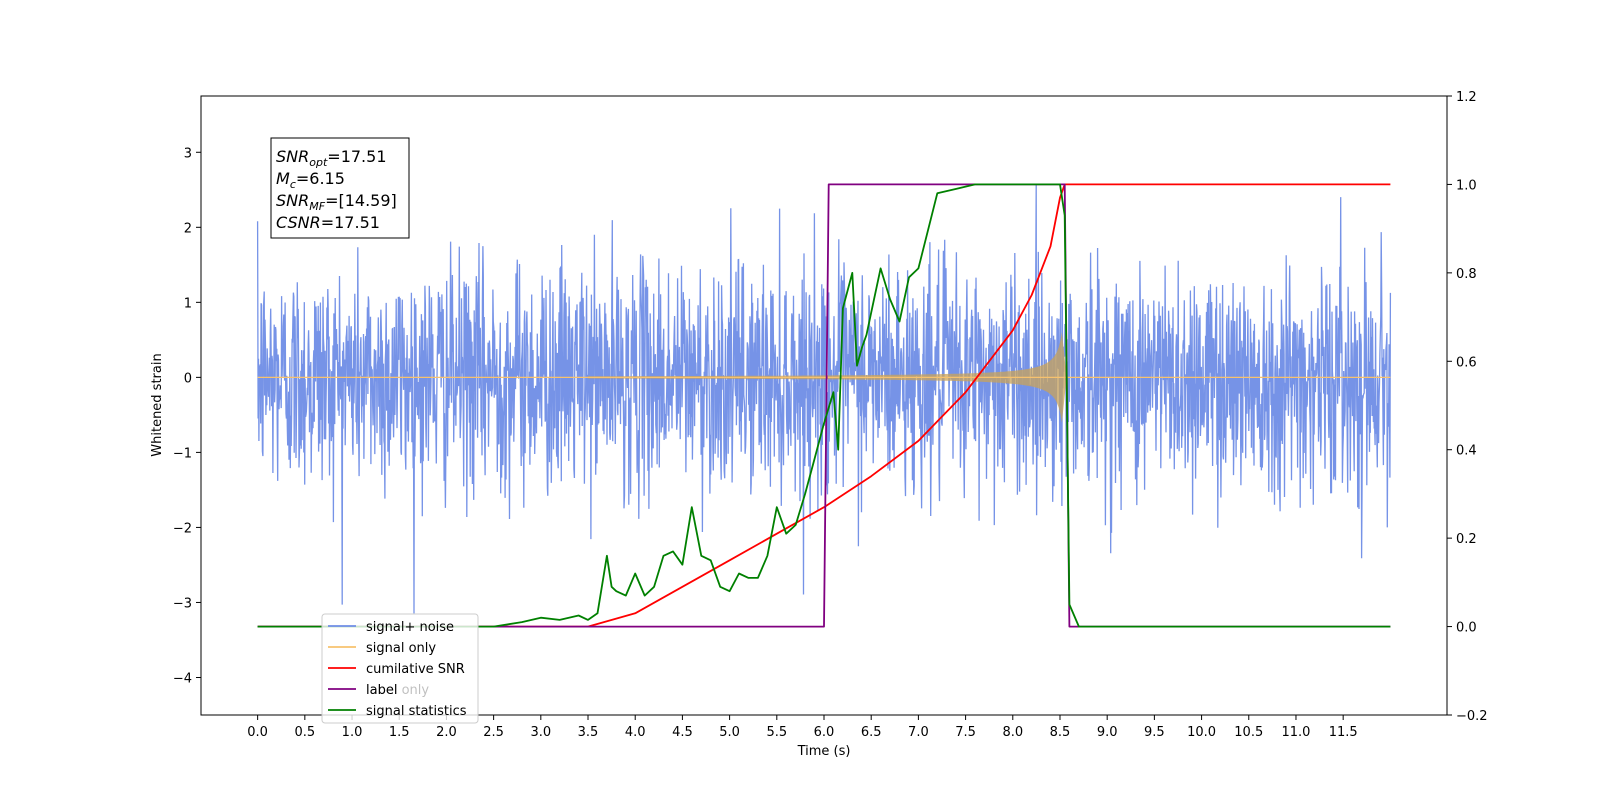 The image size is (1600, 800). I want to click on y-tick-label: 0, so click(188, 378).